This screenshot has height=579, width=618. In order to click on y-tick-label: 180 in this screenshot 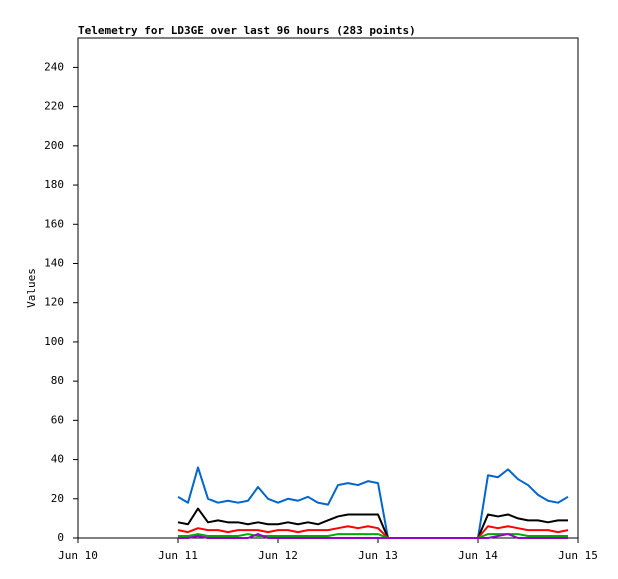, I will do `click(54, 184)`.